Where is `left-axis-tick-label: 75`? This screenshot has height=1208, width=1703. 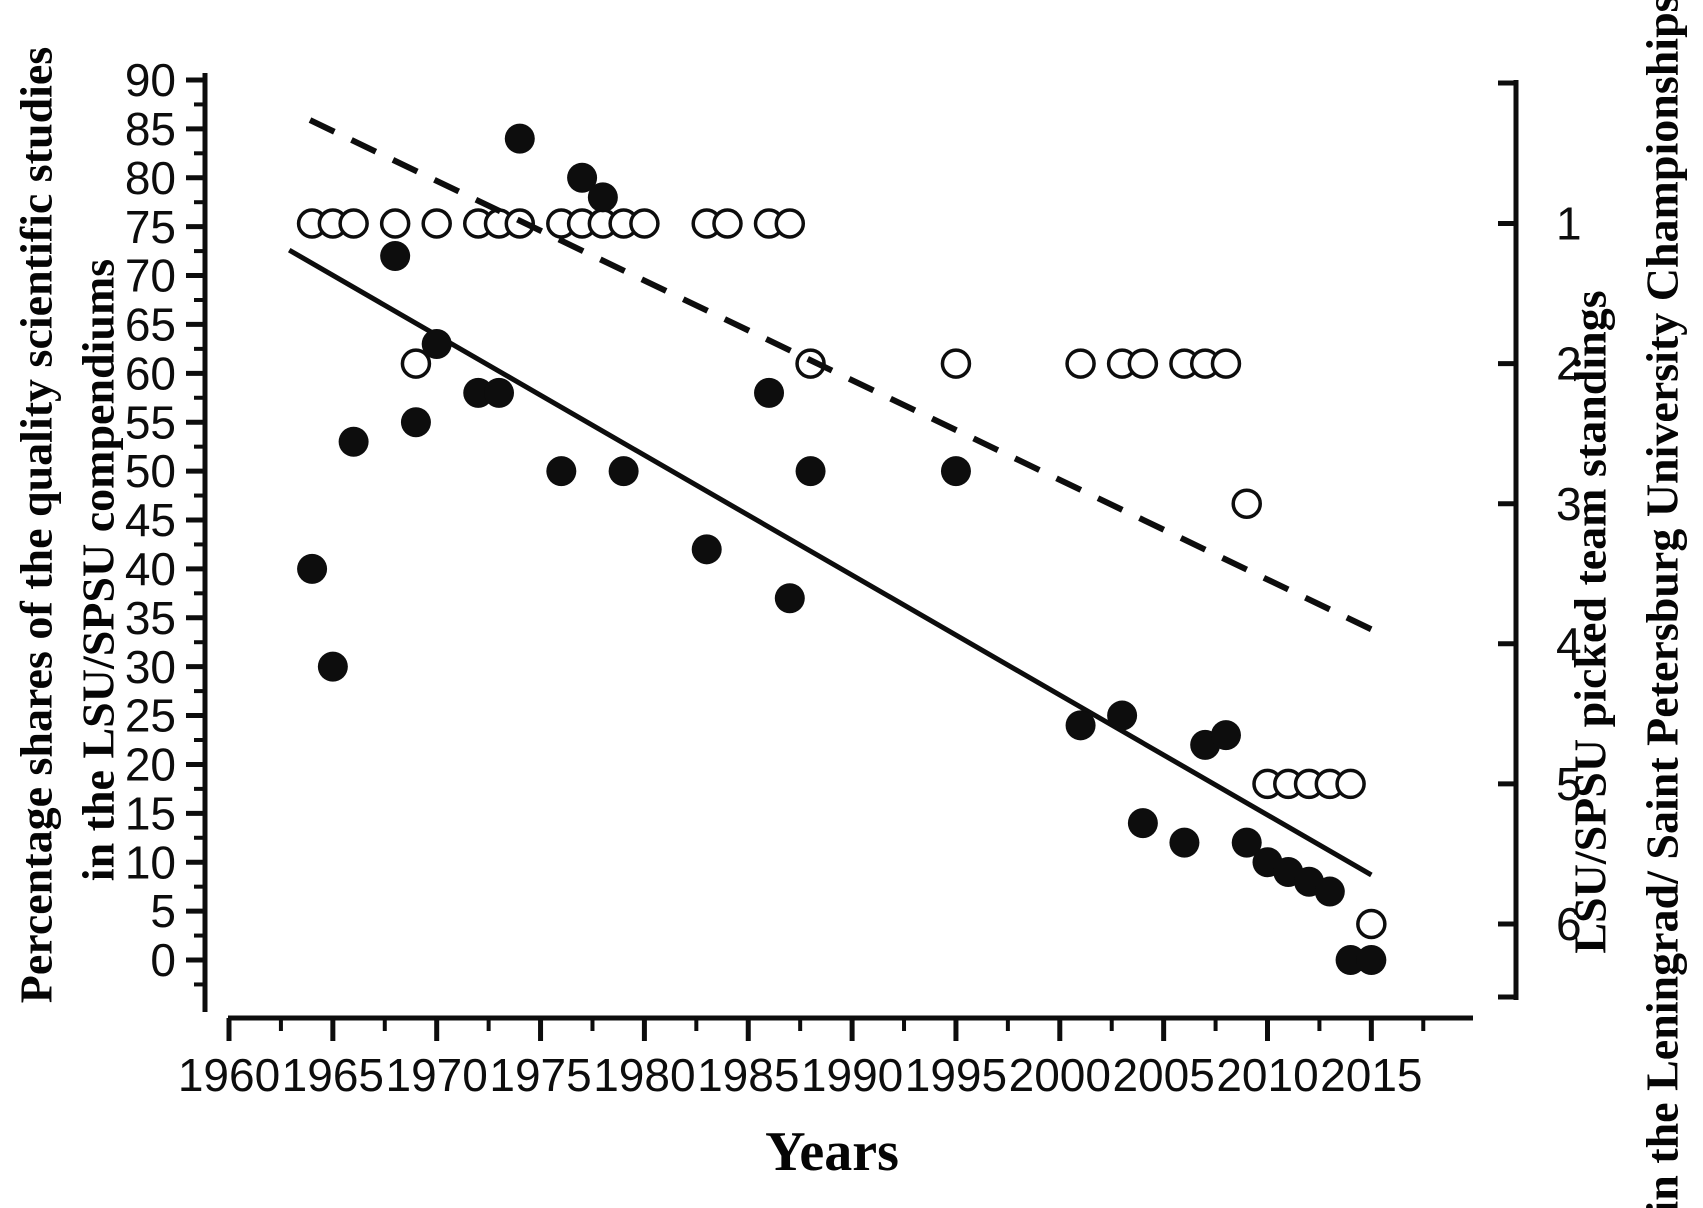 left-axis-tick-label: 75 is located at coordinates (150, 227).